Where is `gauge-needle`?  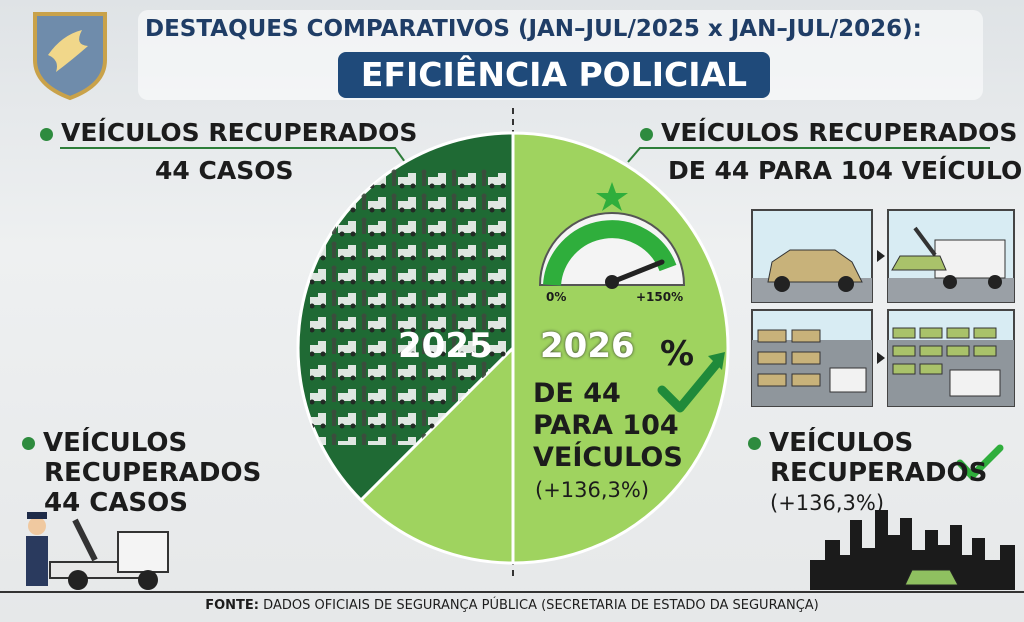 gauge-needle is located at coordinates (637, 272).